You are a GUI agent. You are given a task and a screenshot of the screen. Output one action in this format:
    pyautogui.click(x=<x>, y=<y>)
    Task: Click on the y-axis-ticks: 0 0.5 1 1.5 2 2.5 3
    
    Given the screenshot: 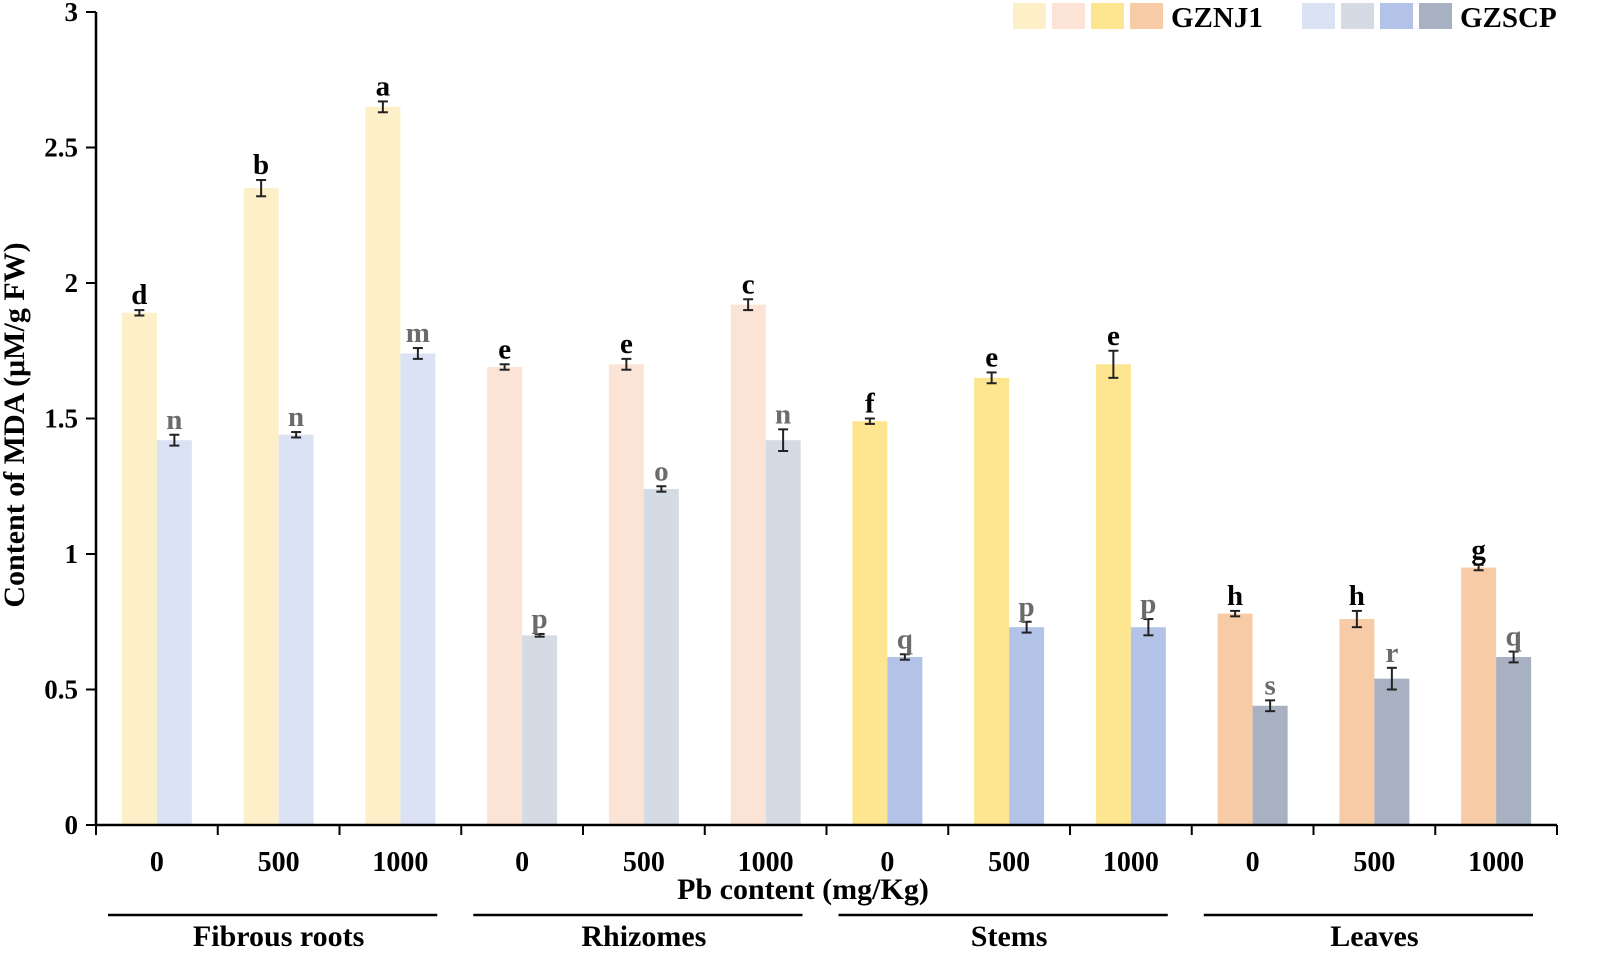 What is the action you would take?
    pyautogui.click(x=70, y=420)
    